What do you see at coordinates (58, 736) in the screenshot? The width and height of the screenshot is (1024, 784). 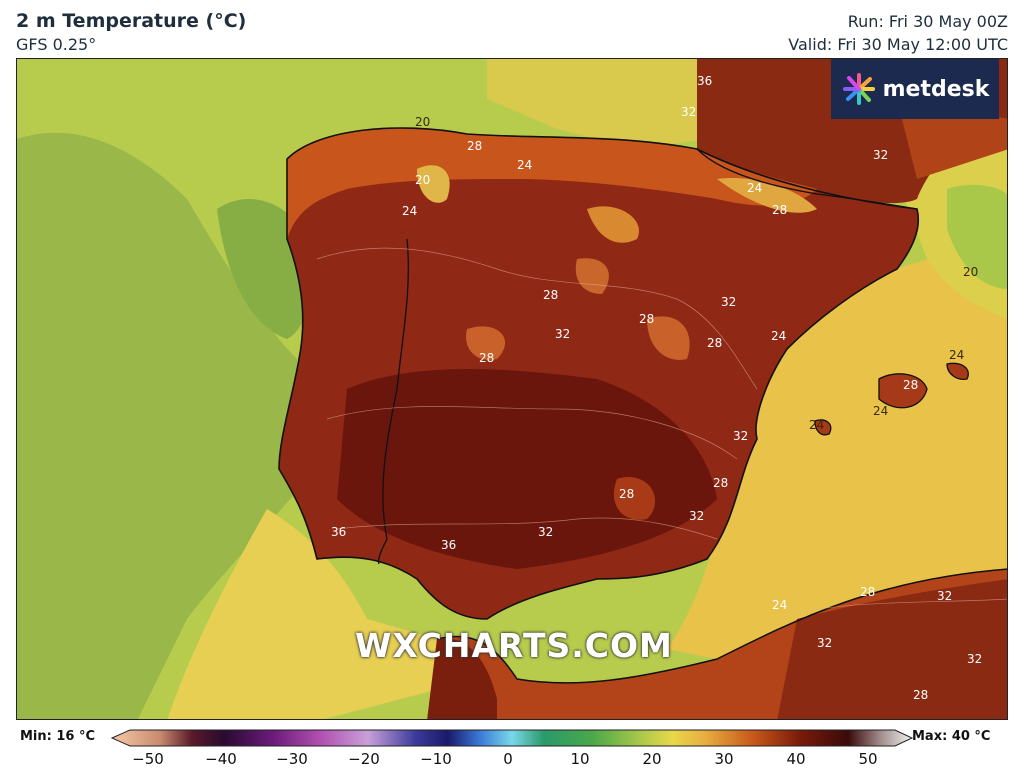 I see `colorbar-min-label: Min: 16 °C` at bounding box center [58, 736].